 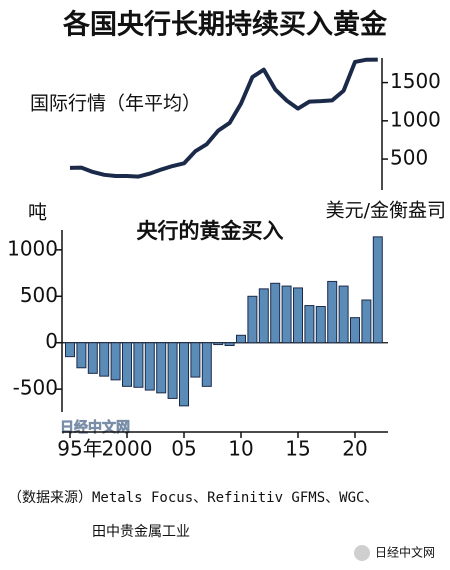 I want to click on source-text: （数据来源）Metals Focus、Refinitiv GFMS、WGC、, so click(x=193, y=498).